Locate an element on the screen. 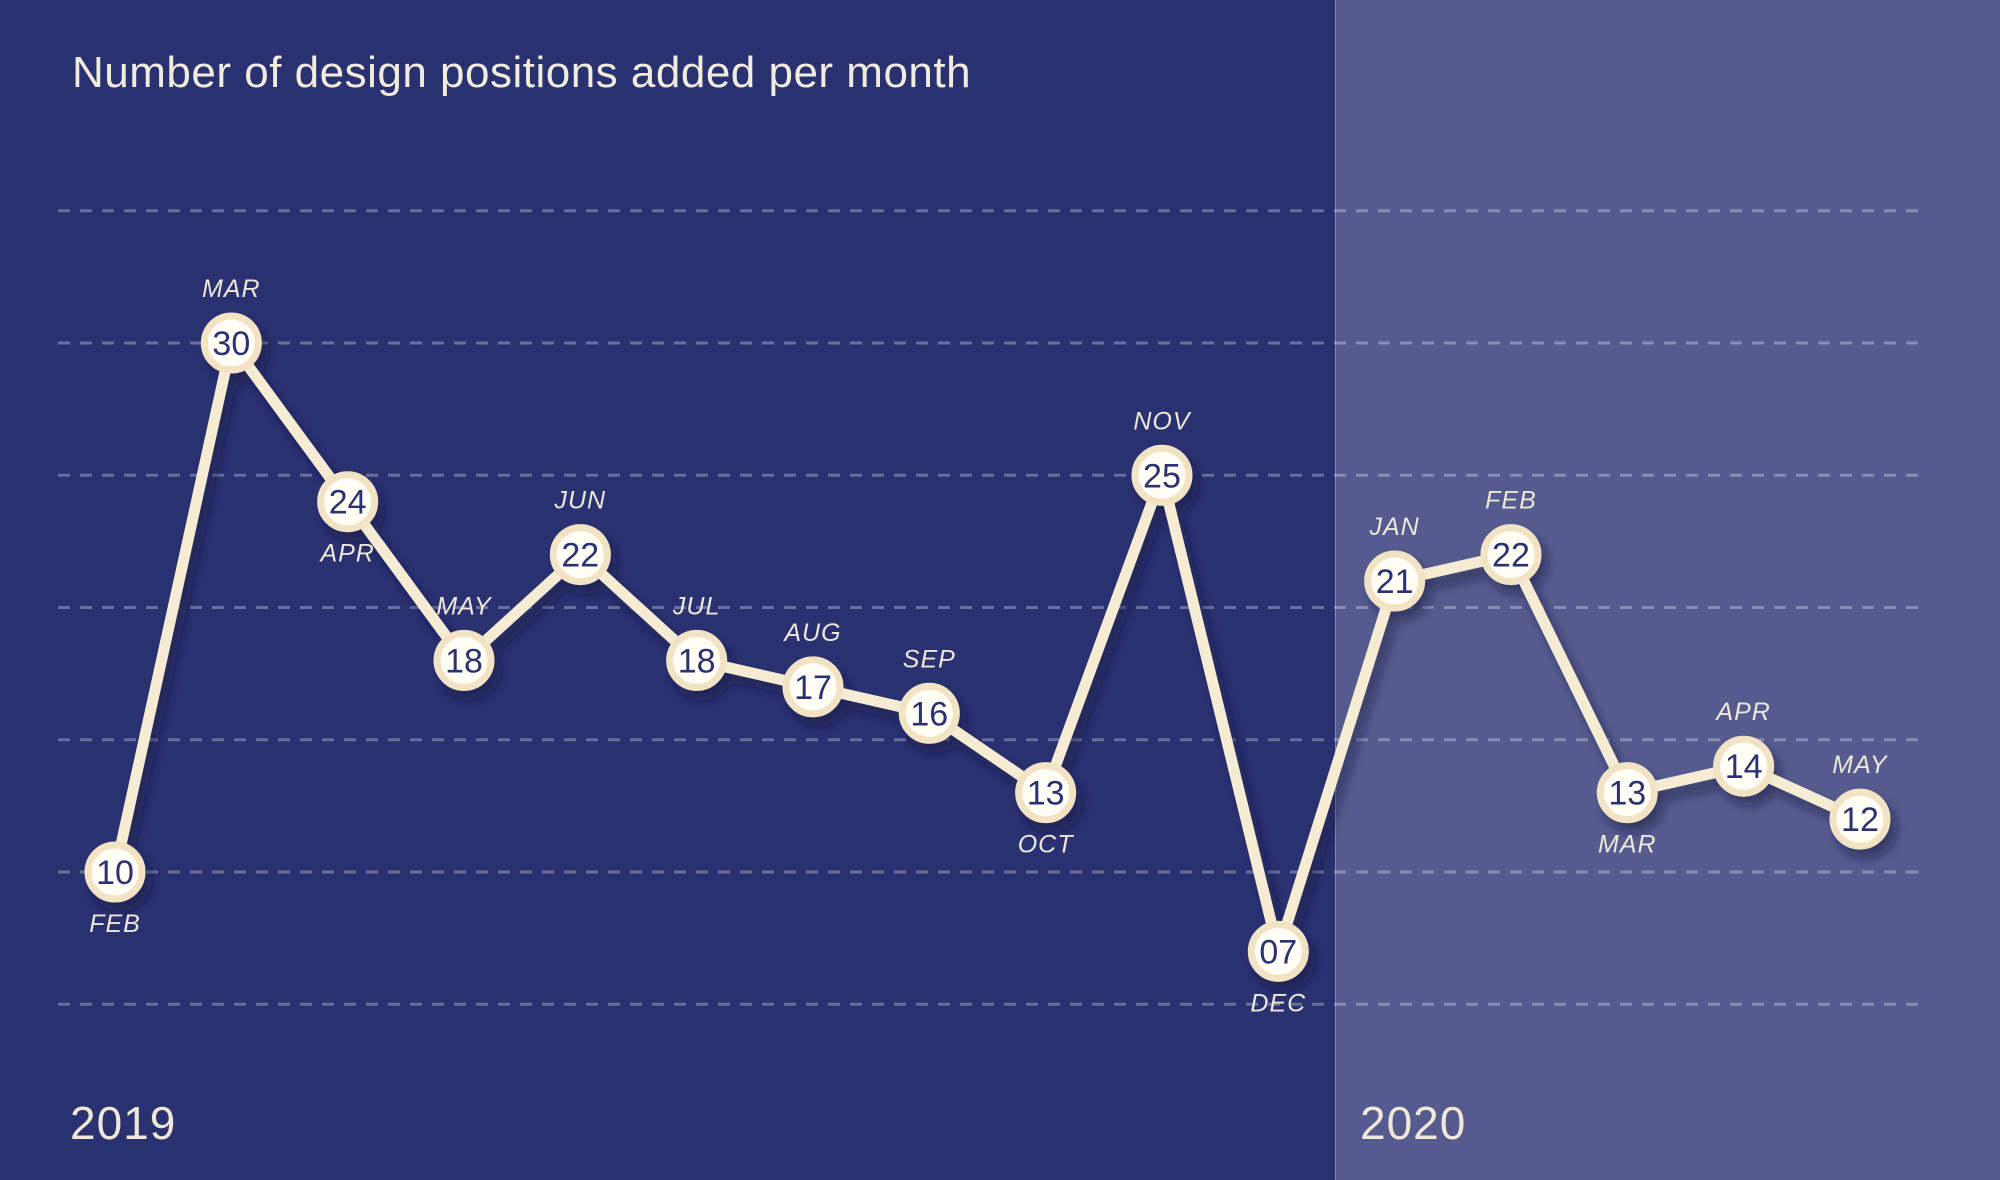  point-marker-sep-2019 is located at coordinates (929, 713).